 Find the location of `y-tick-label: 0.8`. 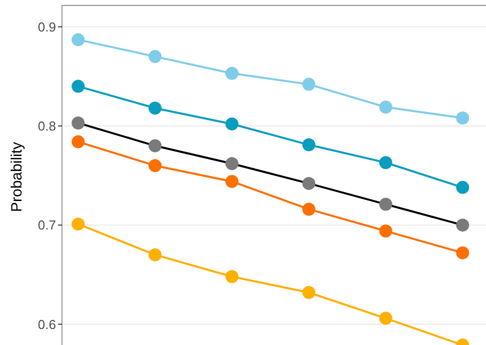

y-tick-label: 0.8 is located at coordinates (47, 126).